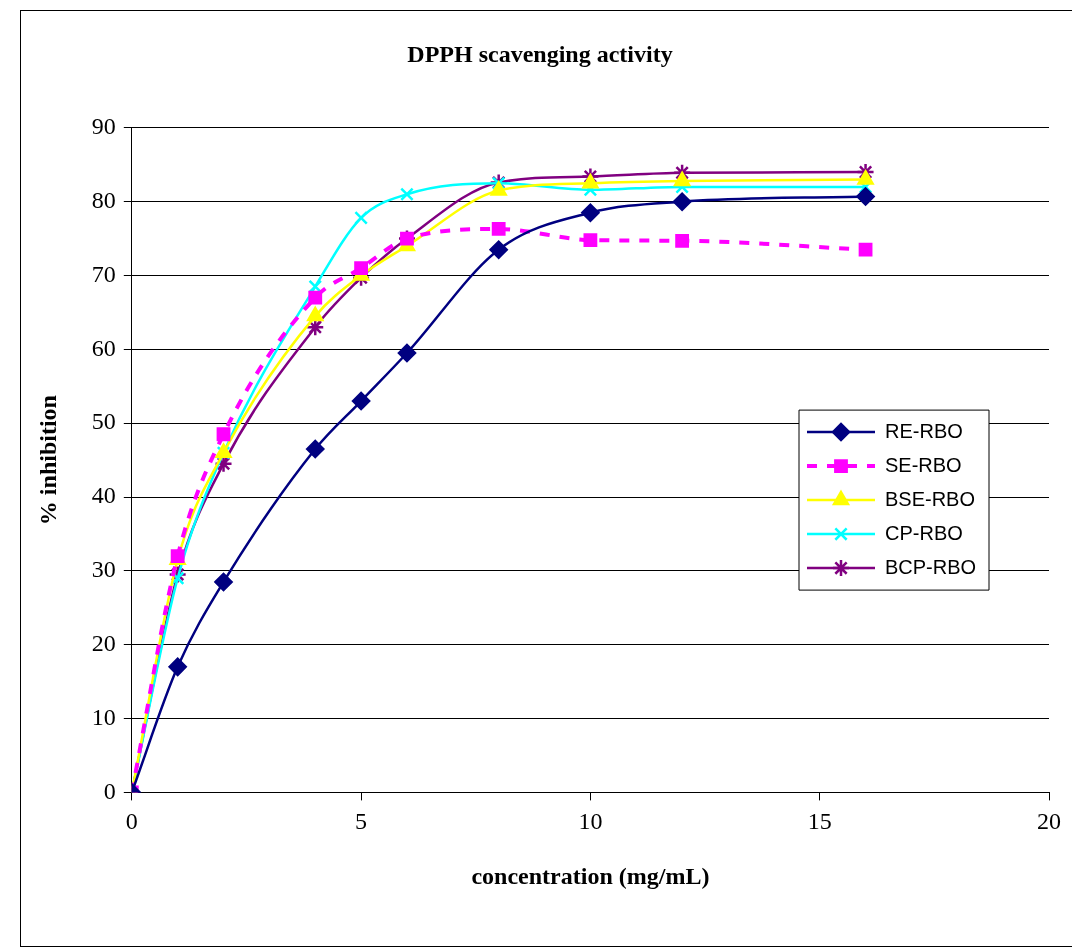 The height and width of the screenshot is (947, 1072). What do you see at coordinates (103, 126) in the screenshot?
I see `y-tick-label: 90` at bounding box center [103, 126].